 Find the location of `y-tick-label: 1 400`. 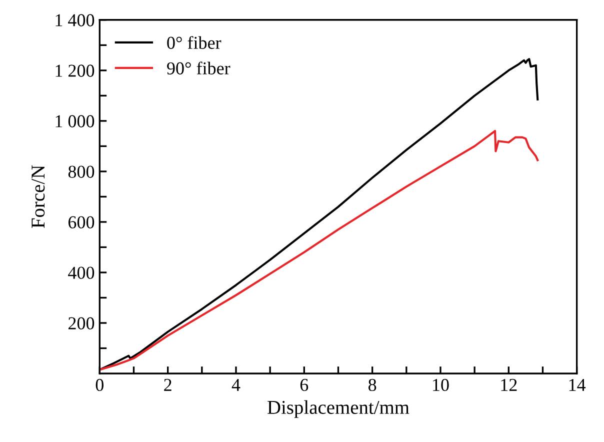

y-tick-label: 1 400 is located at coordinates (75, 20).